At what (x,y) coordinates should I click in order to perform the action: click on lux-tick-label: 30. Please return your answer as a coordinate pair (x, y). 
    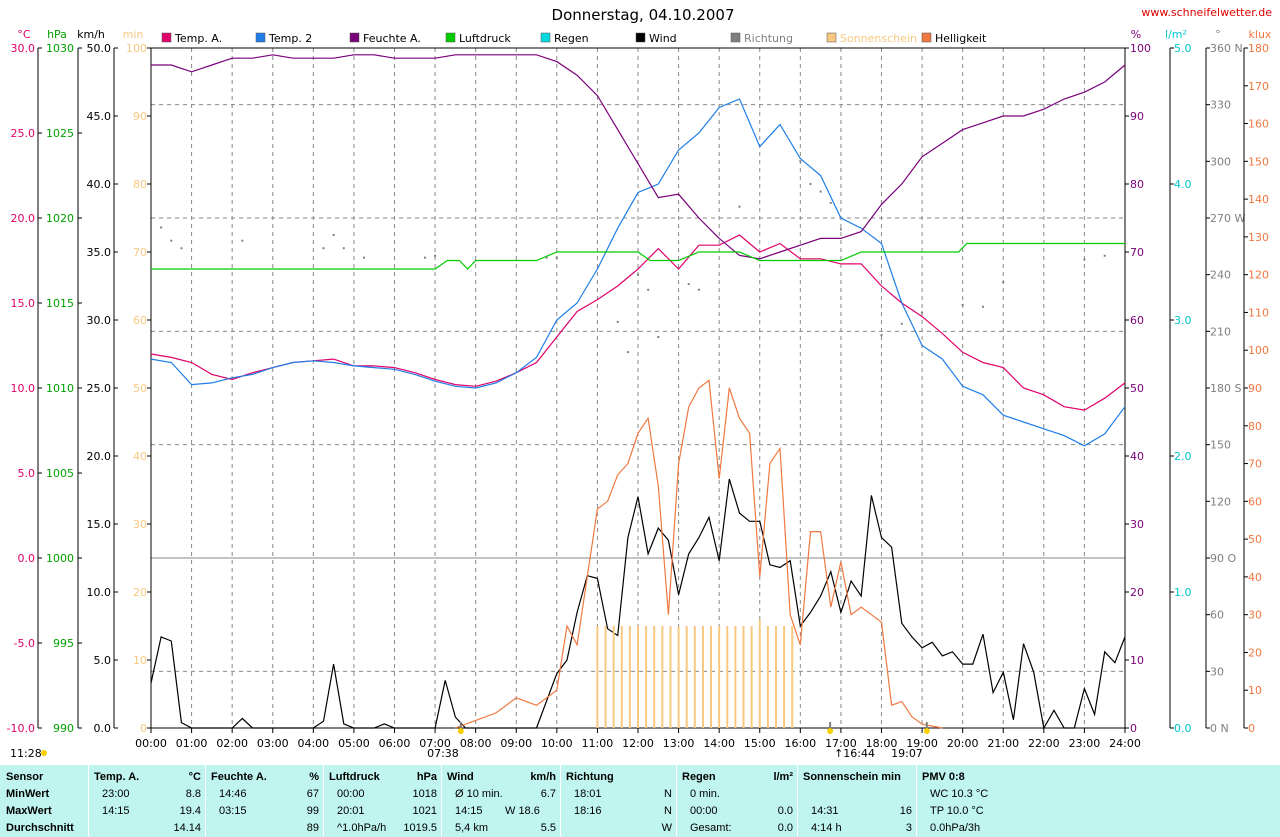
    Looking at the image, I should click on (1255, 615).